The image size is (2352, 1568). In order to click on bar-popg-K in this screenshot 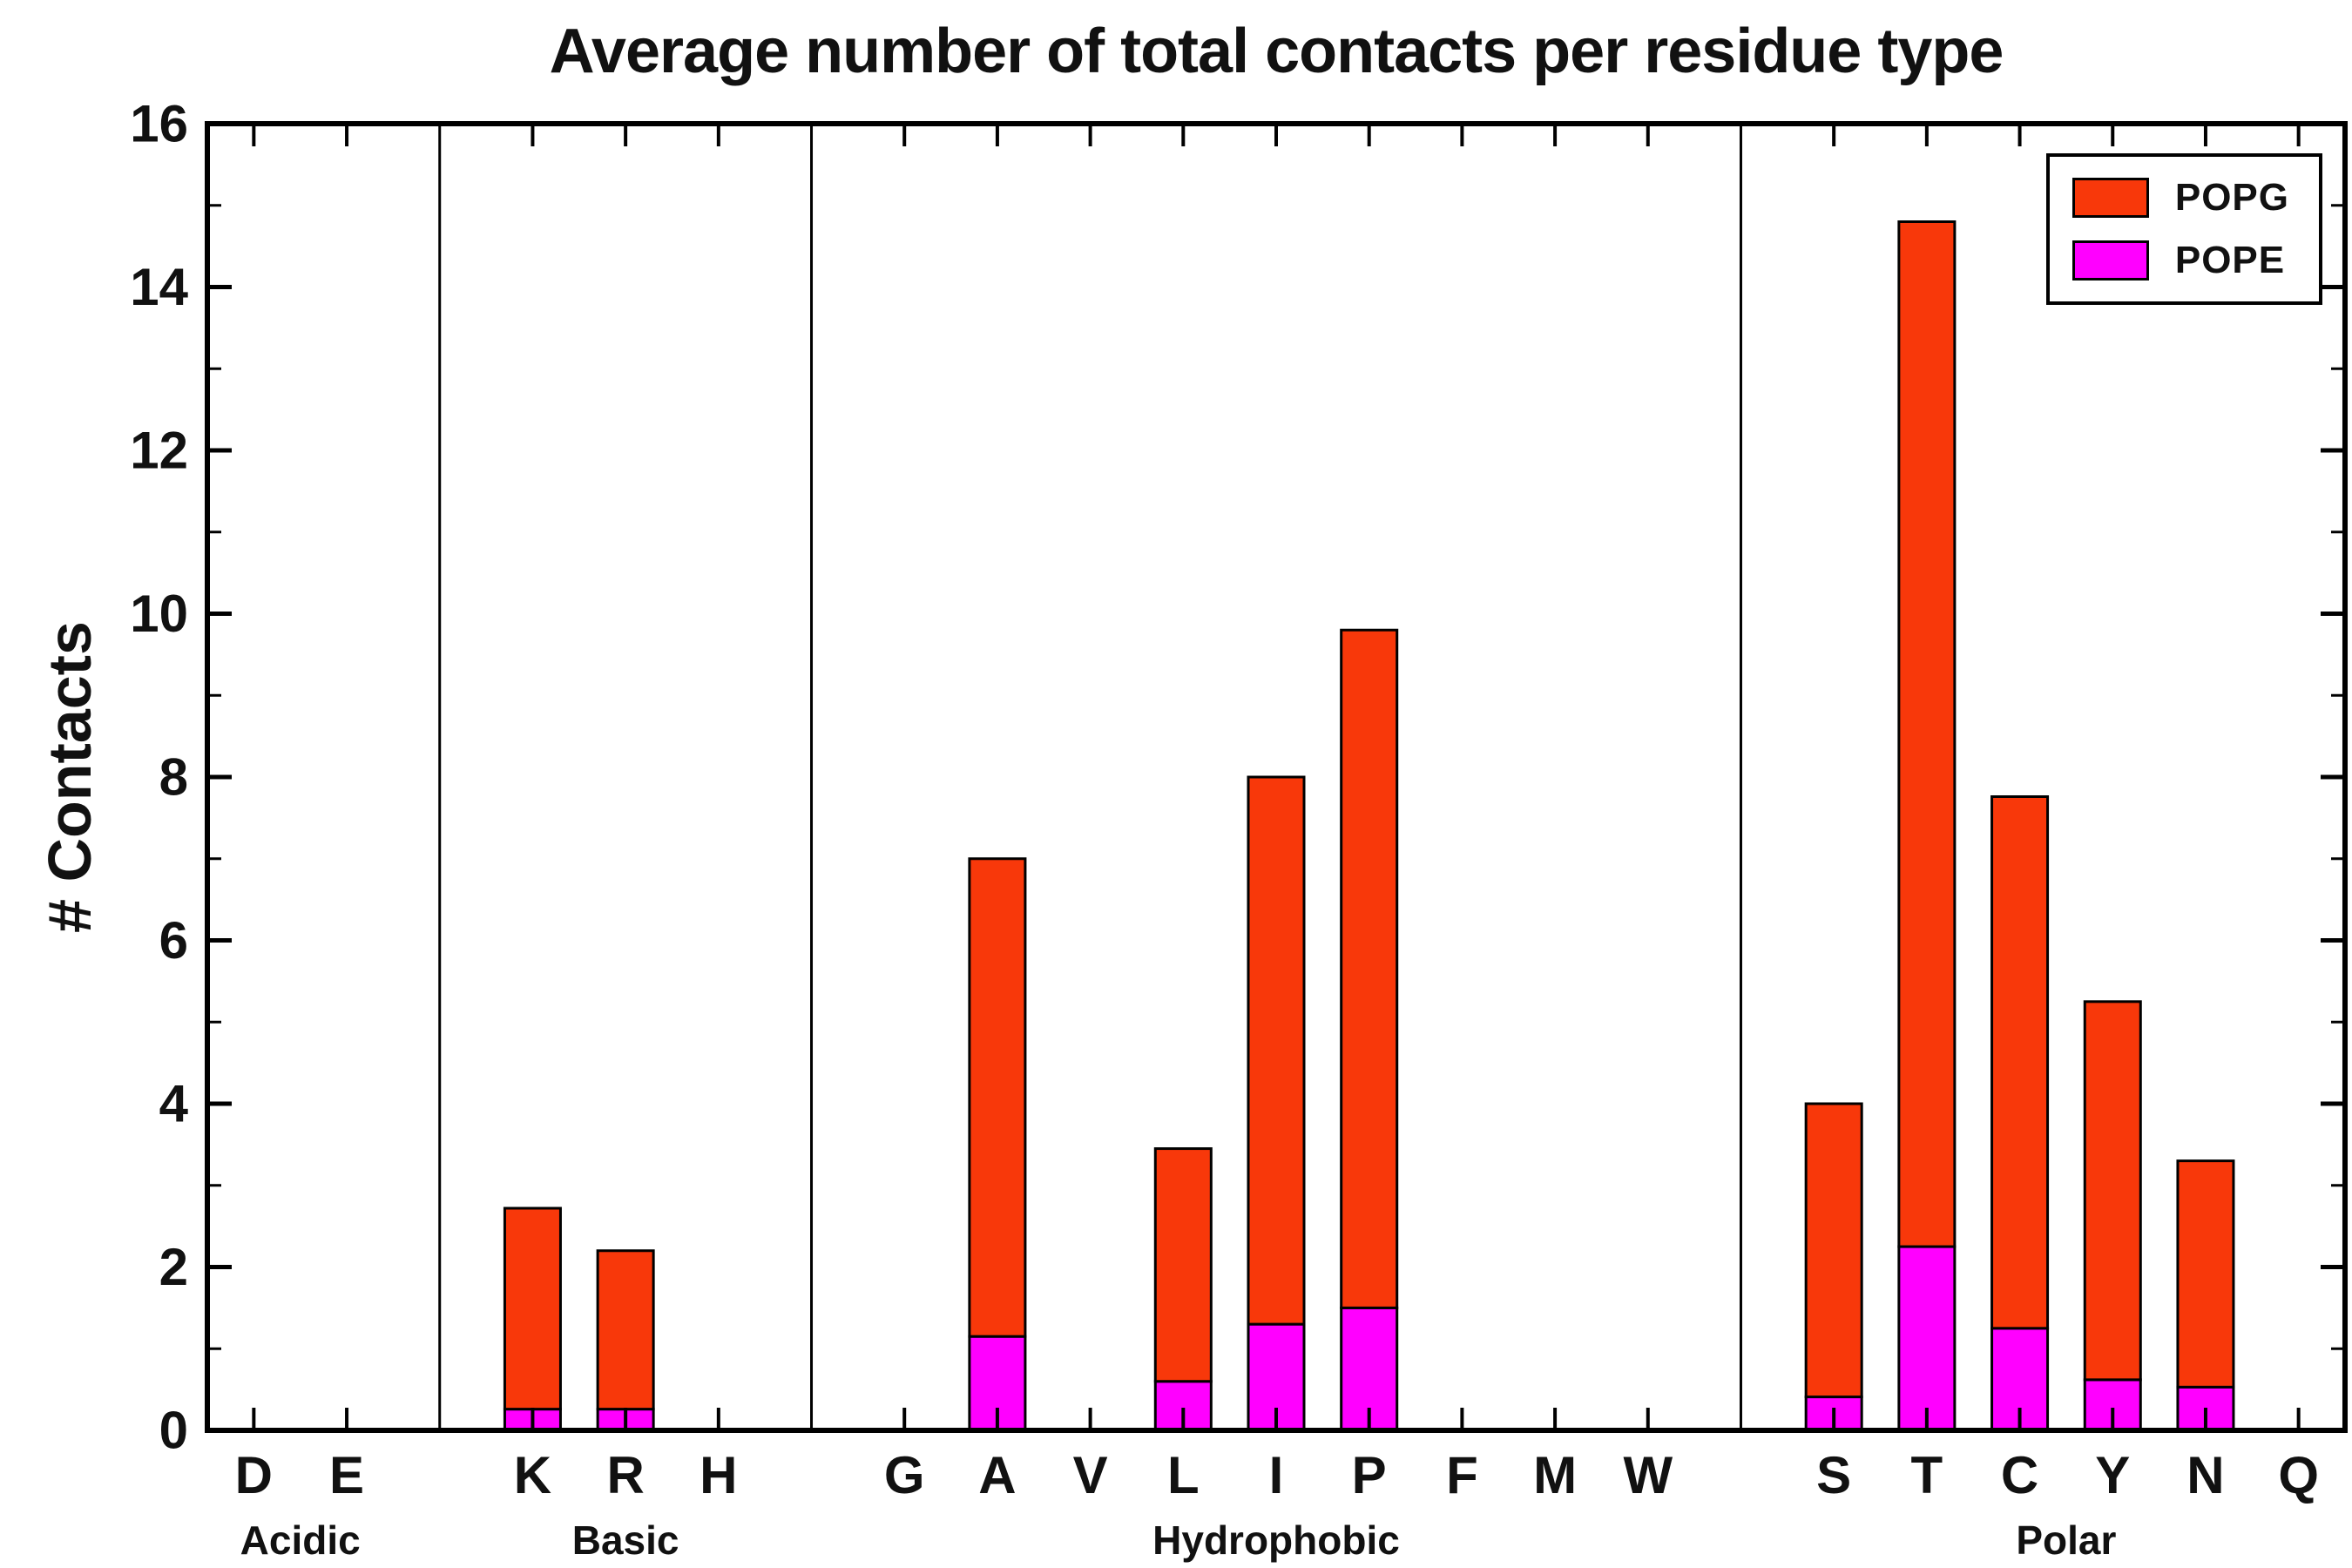, I will do `click(532, 1309)`.